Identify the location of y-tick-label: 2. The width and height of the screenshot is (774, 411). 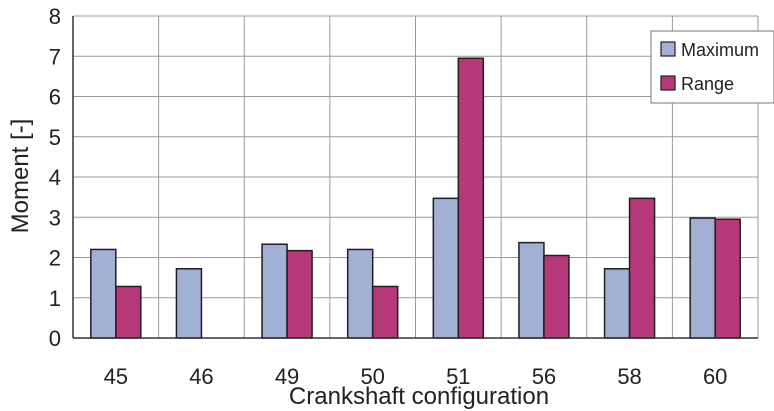
(55, 258).